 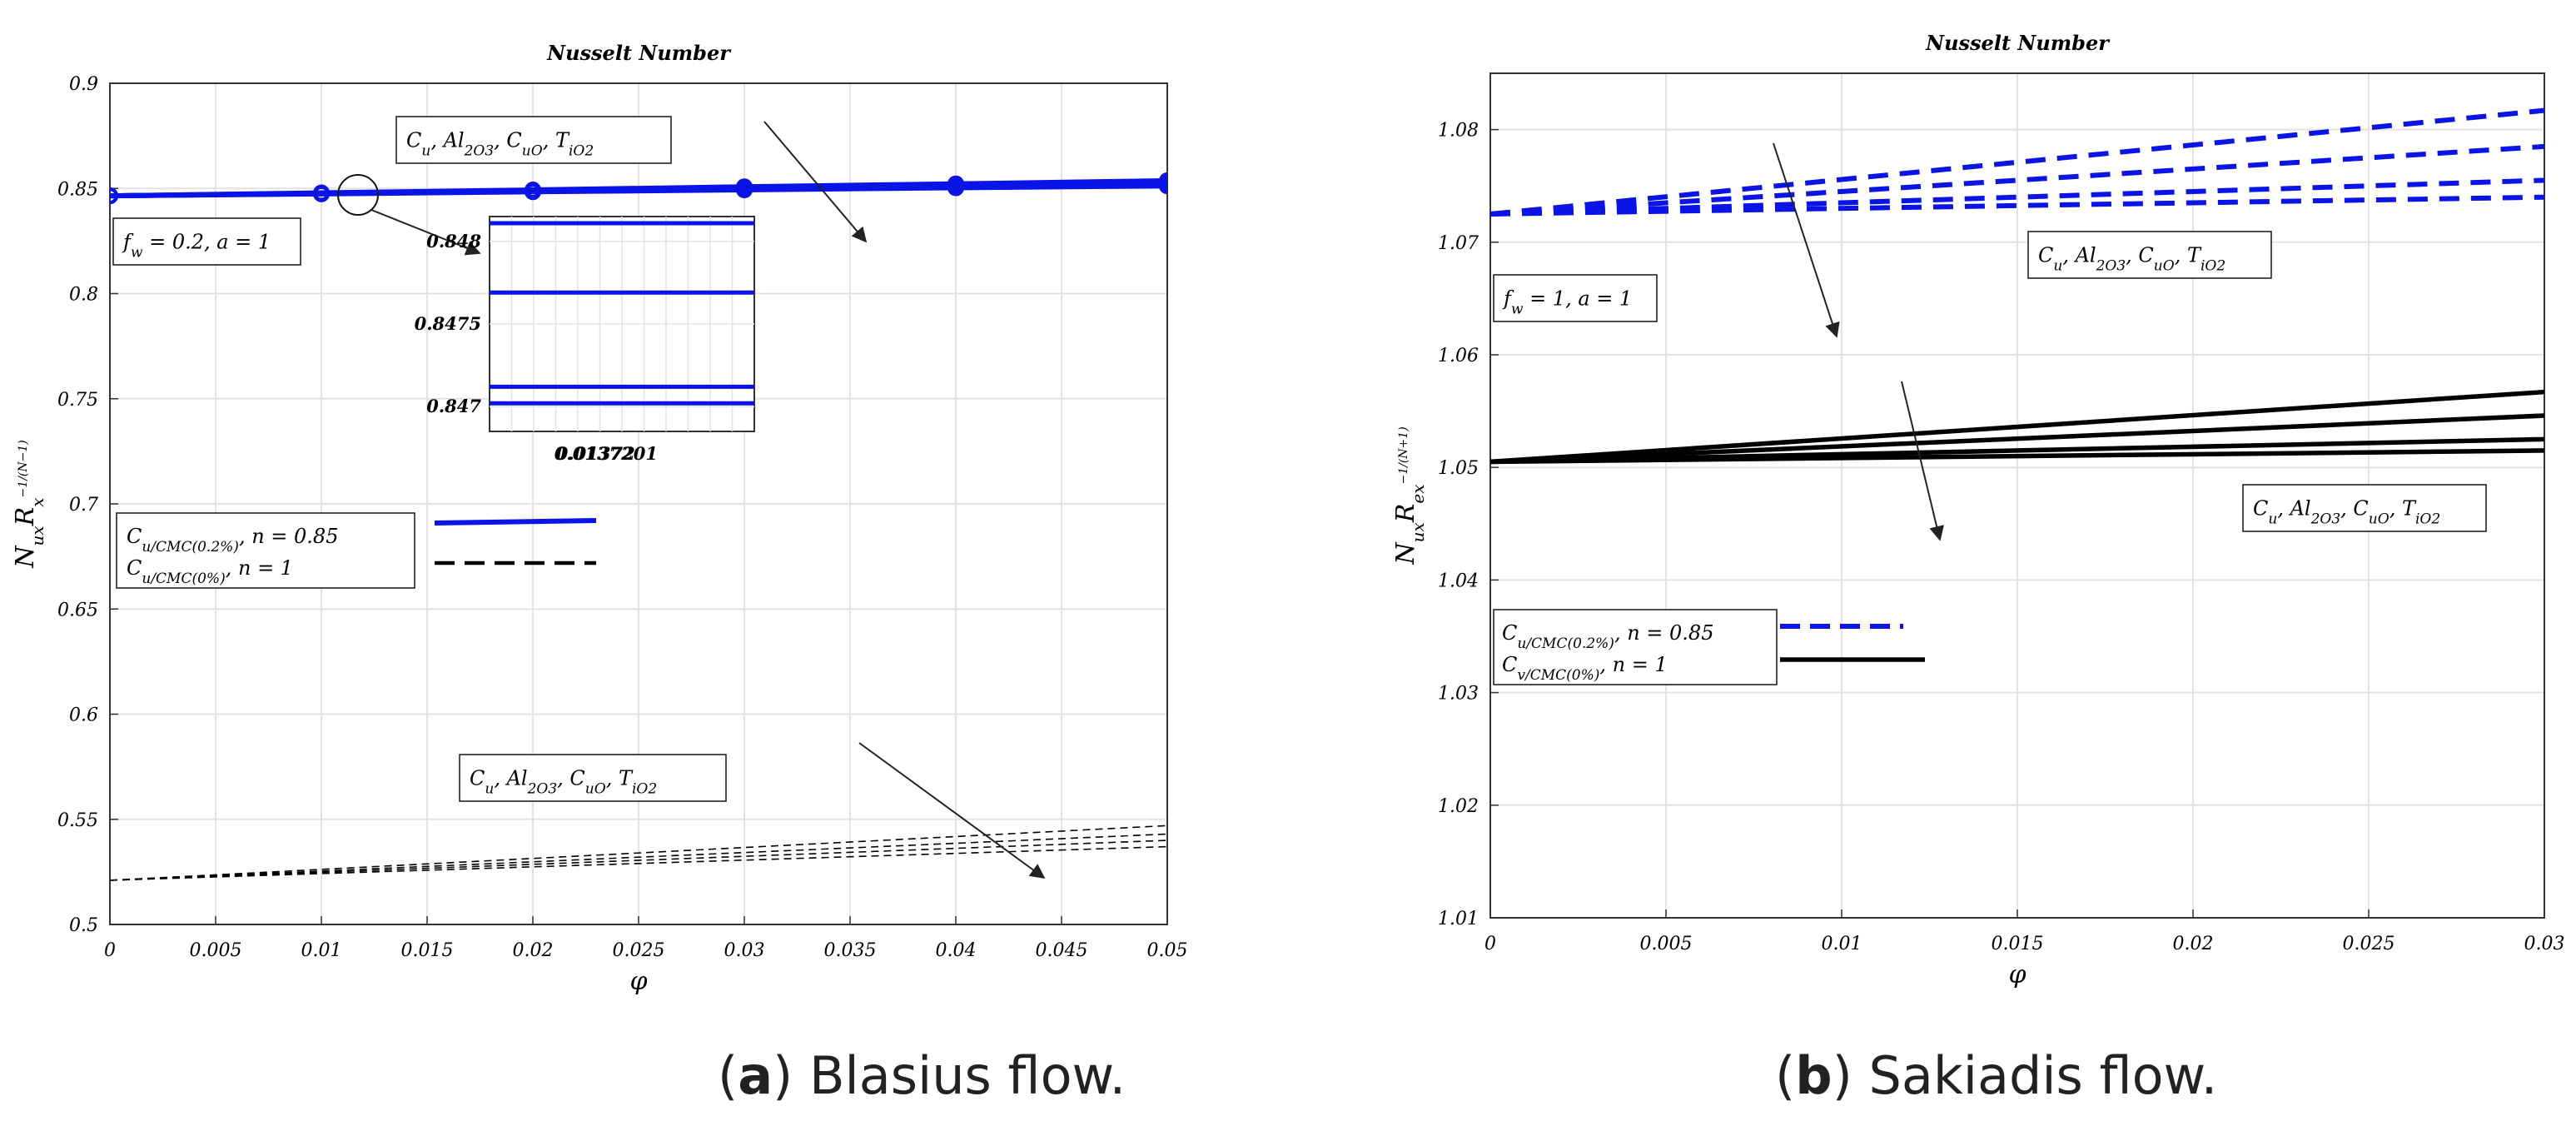 What do you see at coordinates (1806, 240) in the screenshot?
I see `panel-b-arrow-top` at bounding box center [1806, 240].